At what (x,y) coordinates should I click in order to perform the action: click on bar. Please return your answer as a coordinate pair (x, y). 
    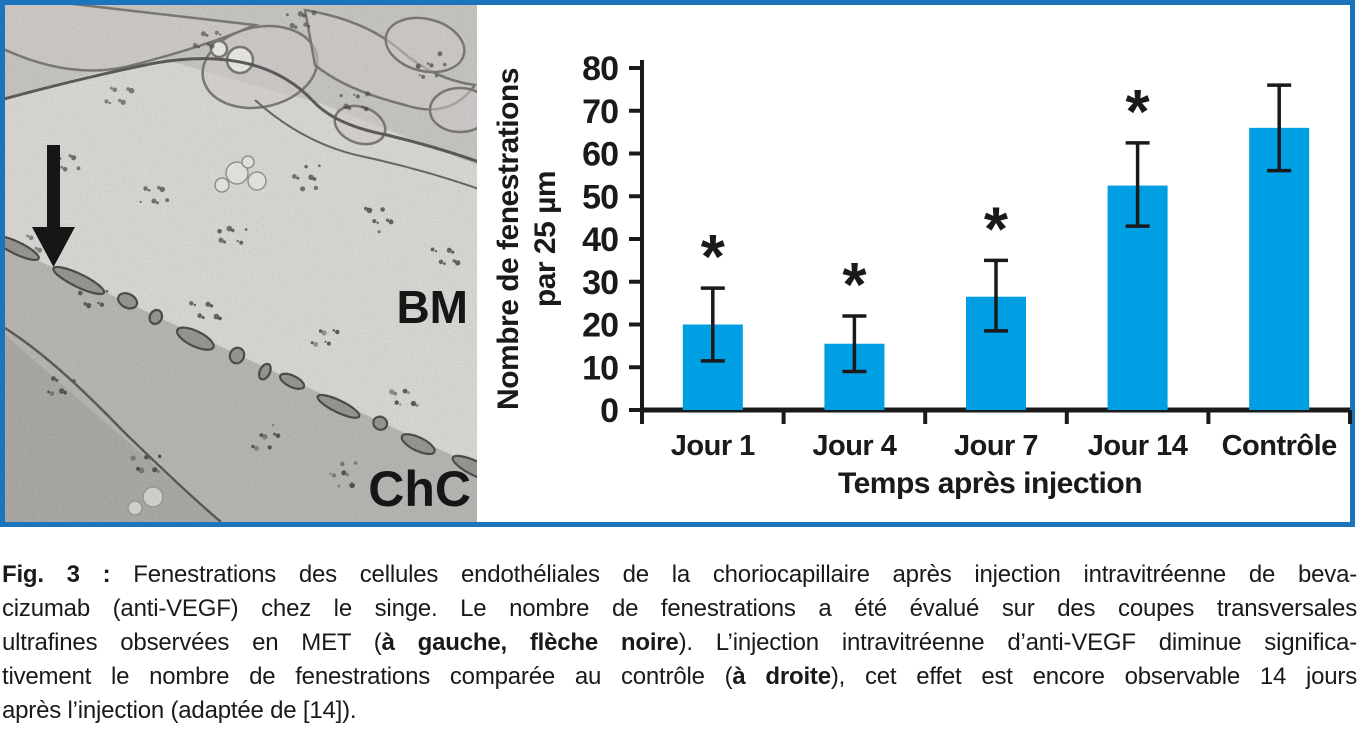
    Looking at the image, I should click on (1279, 268).